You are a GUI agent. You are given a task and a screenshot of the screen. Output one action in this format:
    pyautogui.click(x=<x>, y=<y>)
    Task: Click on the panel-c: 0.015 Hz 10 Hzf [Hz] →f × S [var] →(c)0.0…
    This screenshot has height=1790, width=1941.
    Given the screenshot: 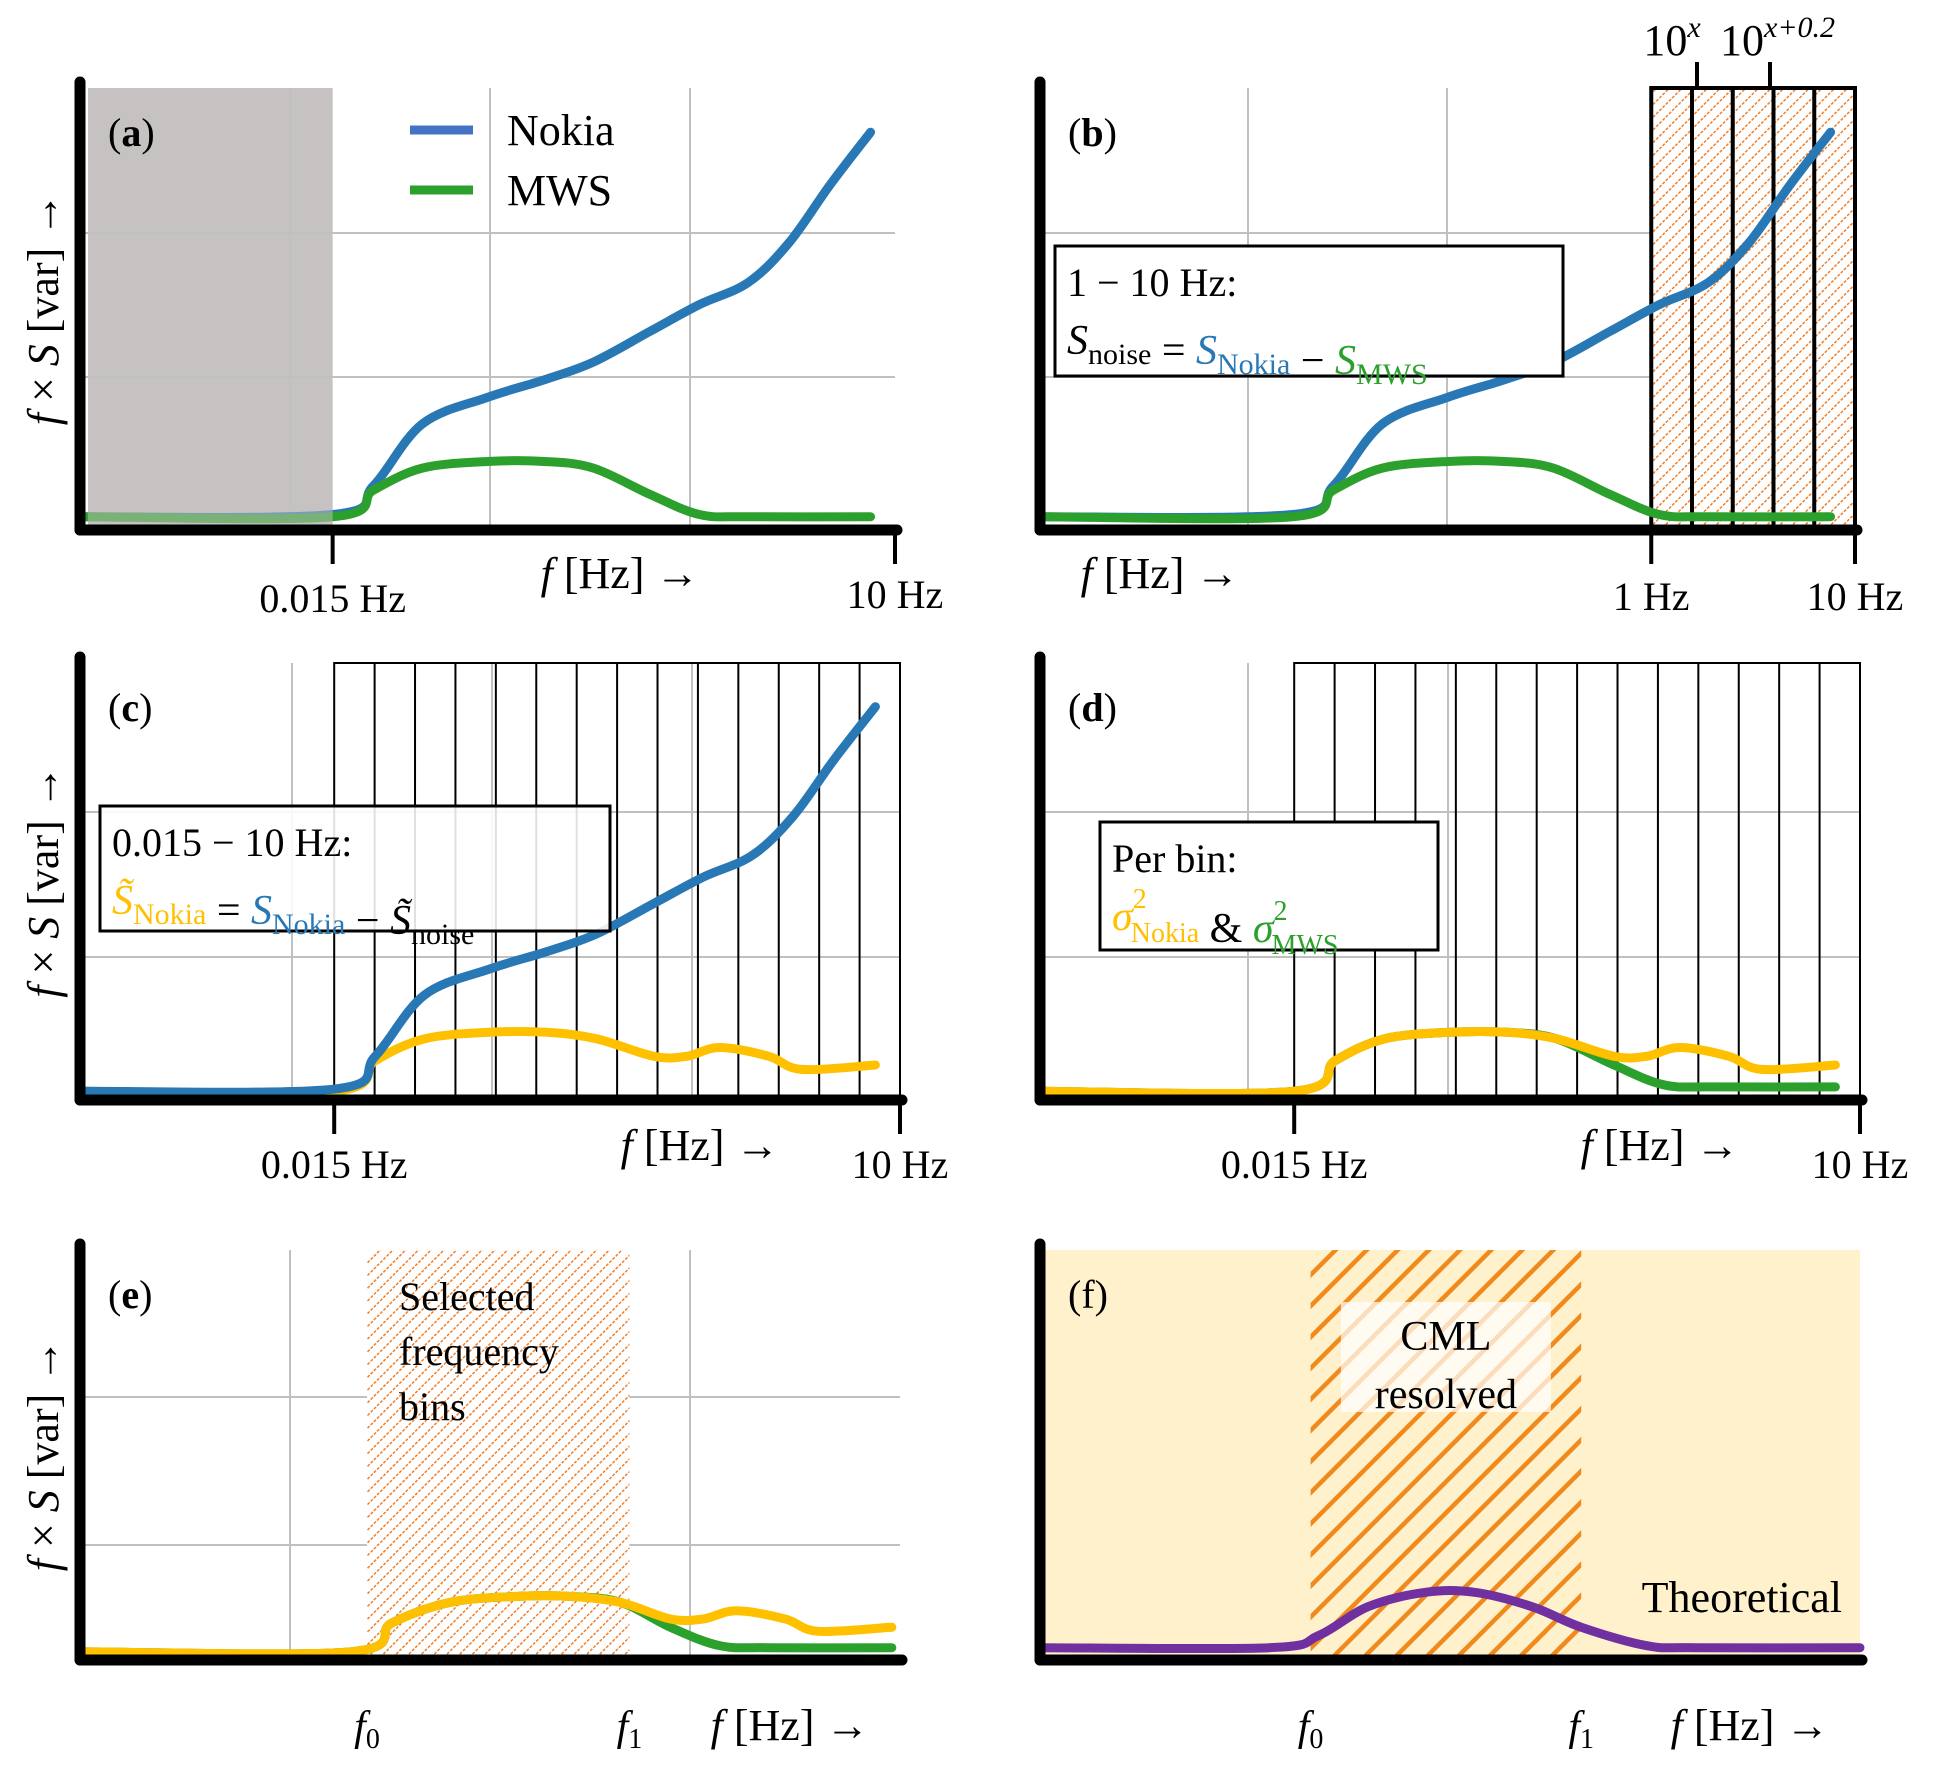 What is the action you would take?
    pyautogui.click(x=484, y=919)
    